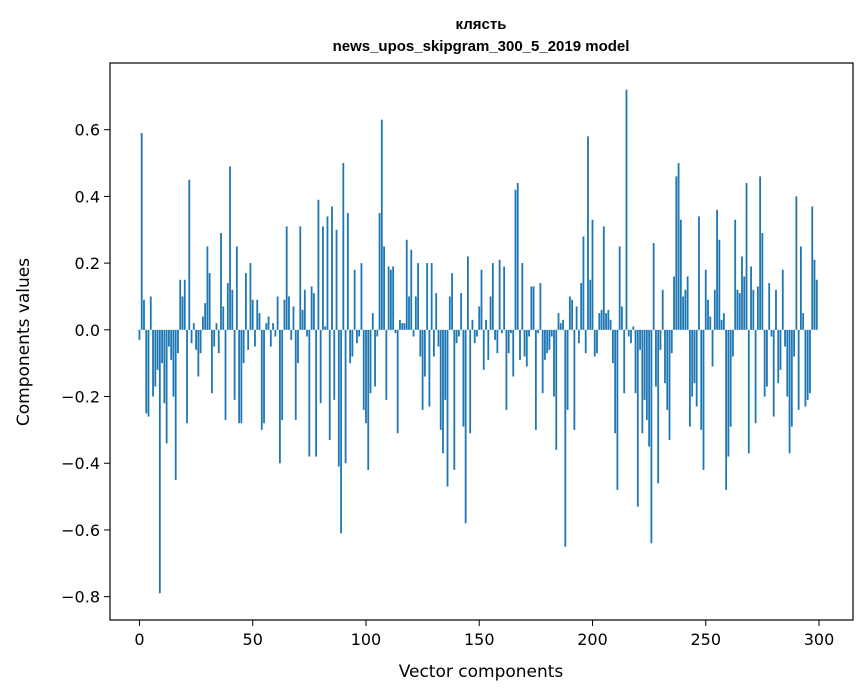 The image size is (867, 696). Describe the element at coordinates (80, 463) in the screenshot. I see `y-tick-label: −0.4` at that location.